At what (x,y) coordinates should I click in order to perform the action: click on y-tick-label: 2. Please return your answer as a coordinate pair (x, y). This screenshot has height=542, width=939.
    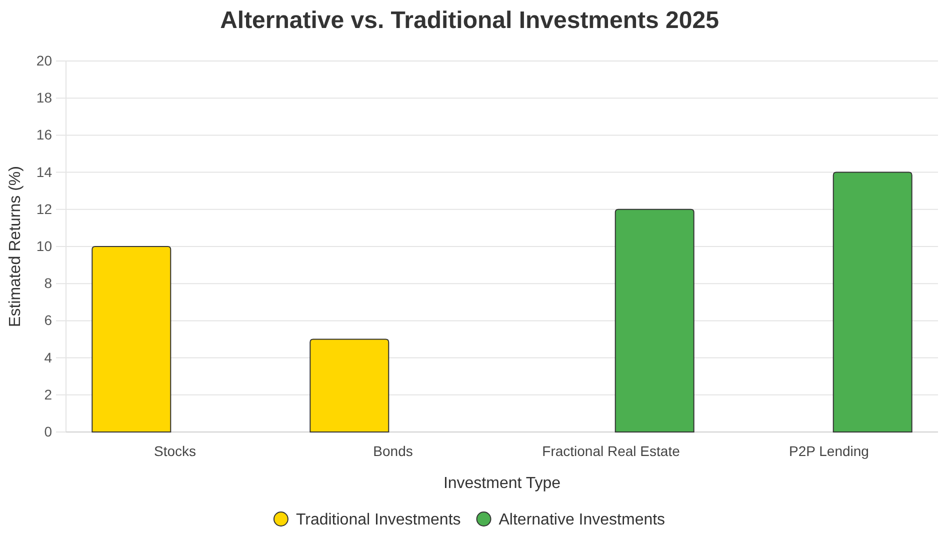
    Looking at the image, I should click on (48, 394).